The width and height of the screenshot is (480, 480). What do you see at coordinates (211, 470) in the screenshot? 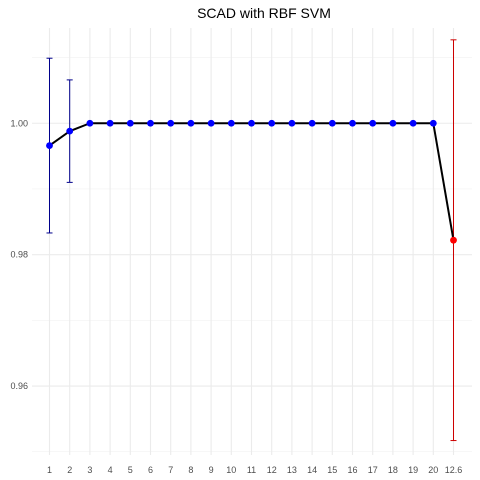
I see `x-tick-label: 9` at bounding box center [211, 470].